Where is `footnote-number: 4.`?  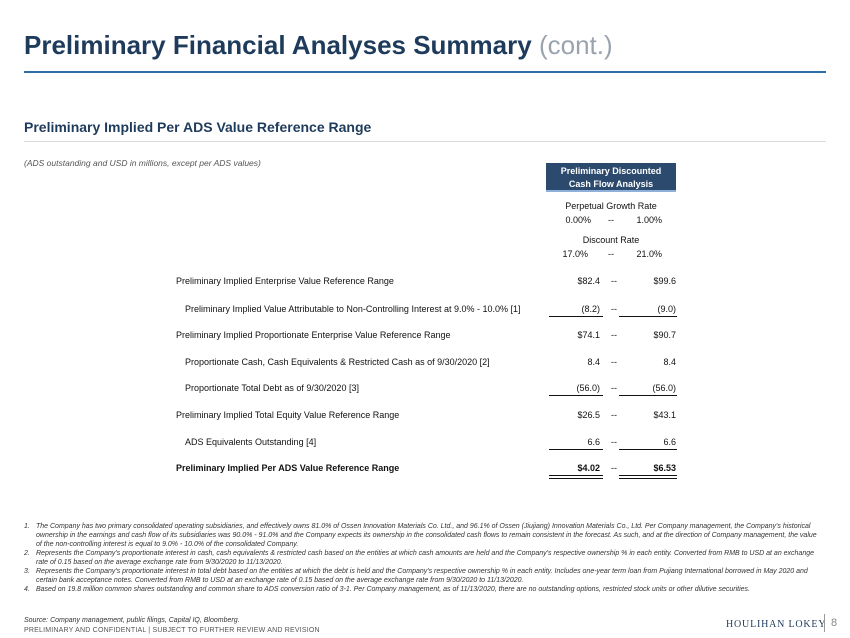 footnote-number: 4. is located at coordinates (27, 589).